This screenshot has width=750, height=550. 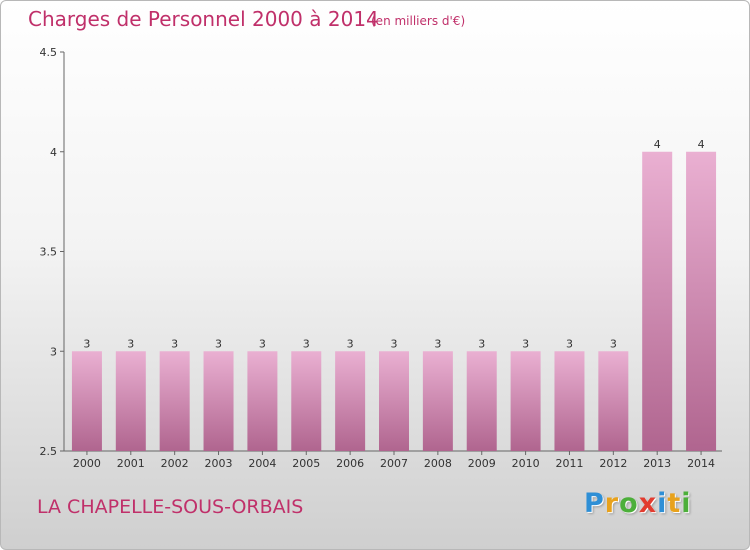 I want to click on x-tick-label: 2011, so click(x=569, y=463).